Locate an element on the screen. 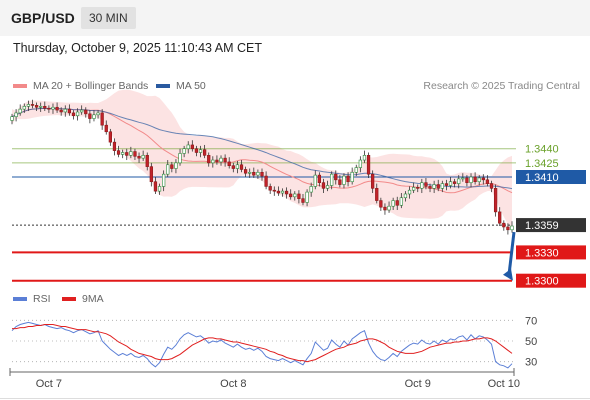 The height and width of the screenshot is (400, 590). timeframe-button: 30 MIN is located at coordinates (108, 18).